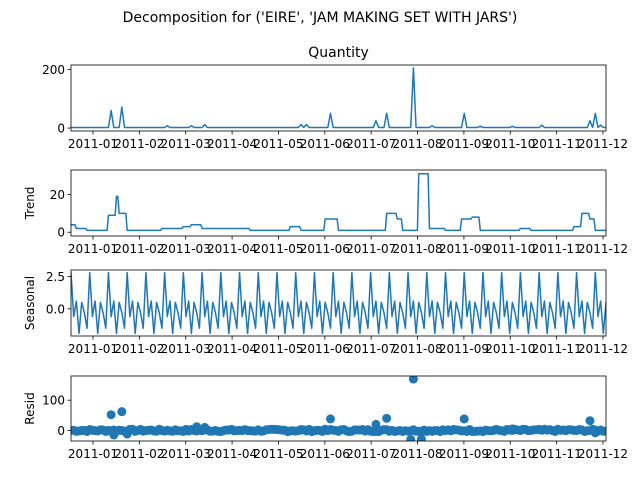 This screenshot has width=640, height=484. I want to click on y-tick-label: 100, so click(53, 401).